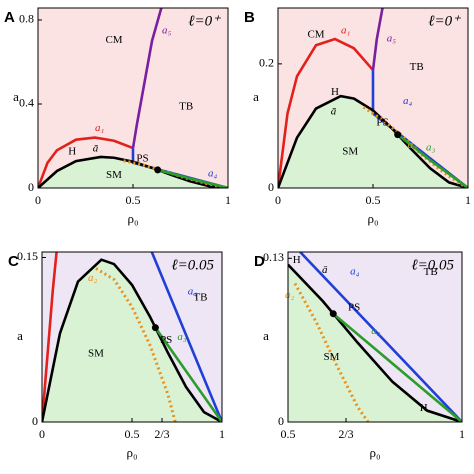  I want to click on y-tick-label: 0.8, so click(26, 19).